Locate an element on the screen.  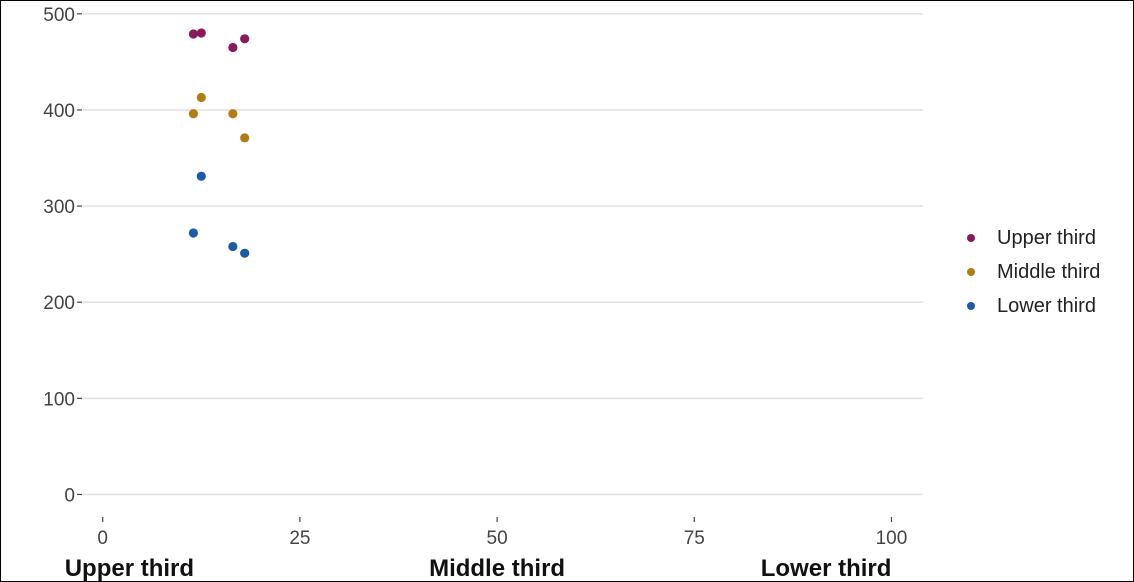
legend-item-upper-third: Upper third is located at coordinates (1033, 238).